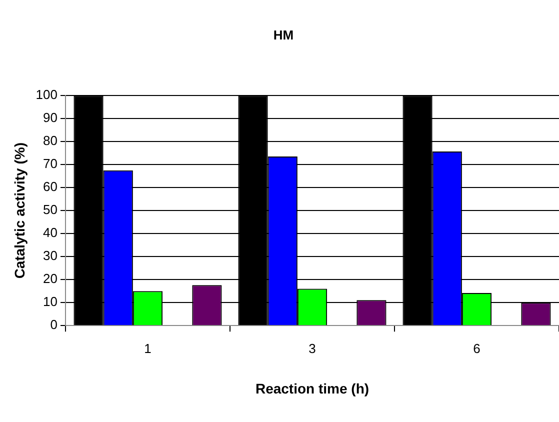  I want to click on y-tick-label: 0, so click(54, 324).